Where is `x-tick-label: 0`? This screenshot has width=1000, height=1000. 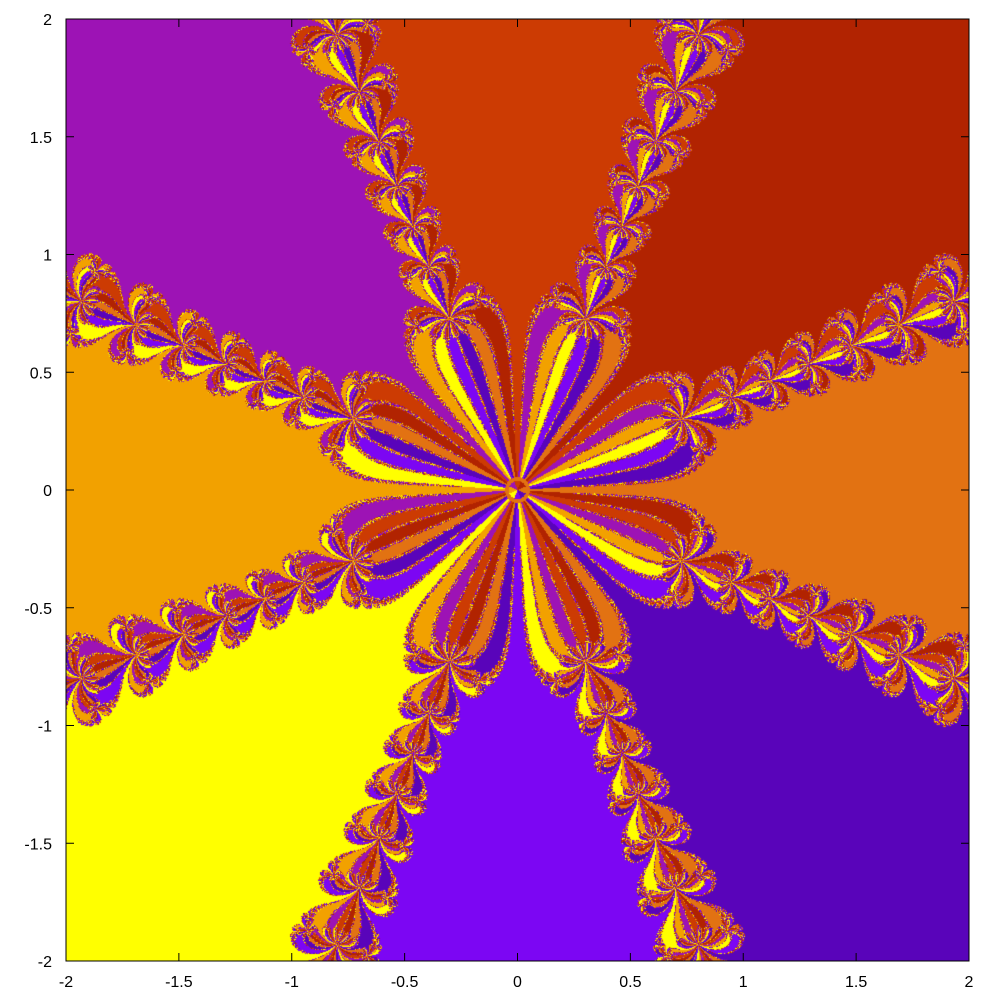 x-tick-label: 0 is located at coordinates (517, 982).